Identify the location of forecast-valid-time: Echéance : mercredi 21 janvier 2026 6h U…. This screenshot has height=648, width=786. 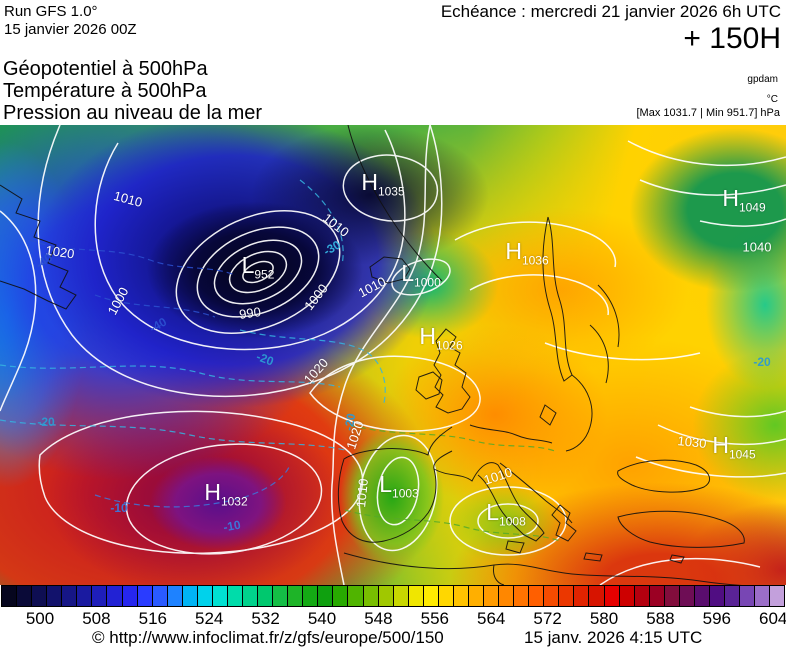
(610, 11).